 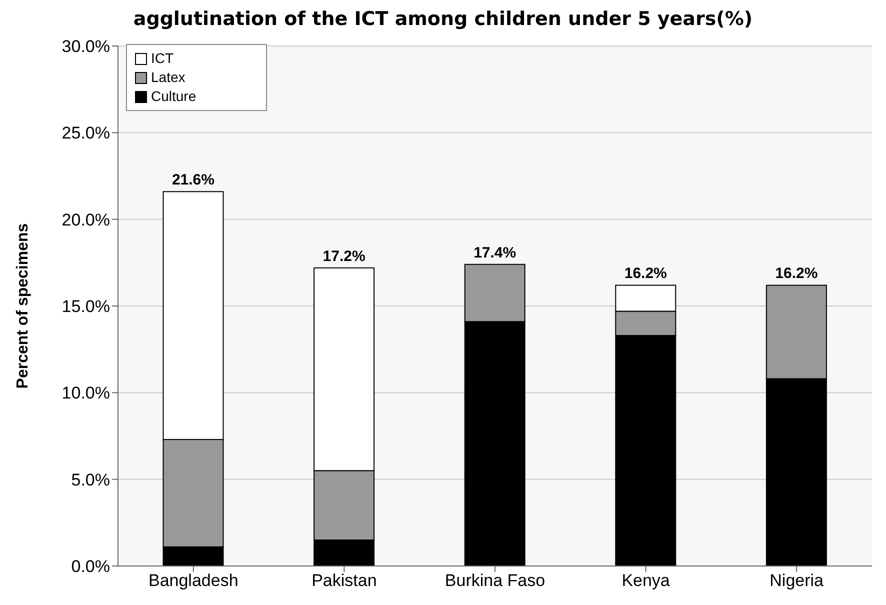 I want to click on y-tick-label: 20.0%, so click(x=86, y=220).